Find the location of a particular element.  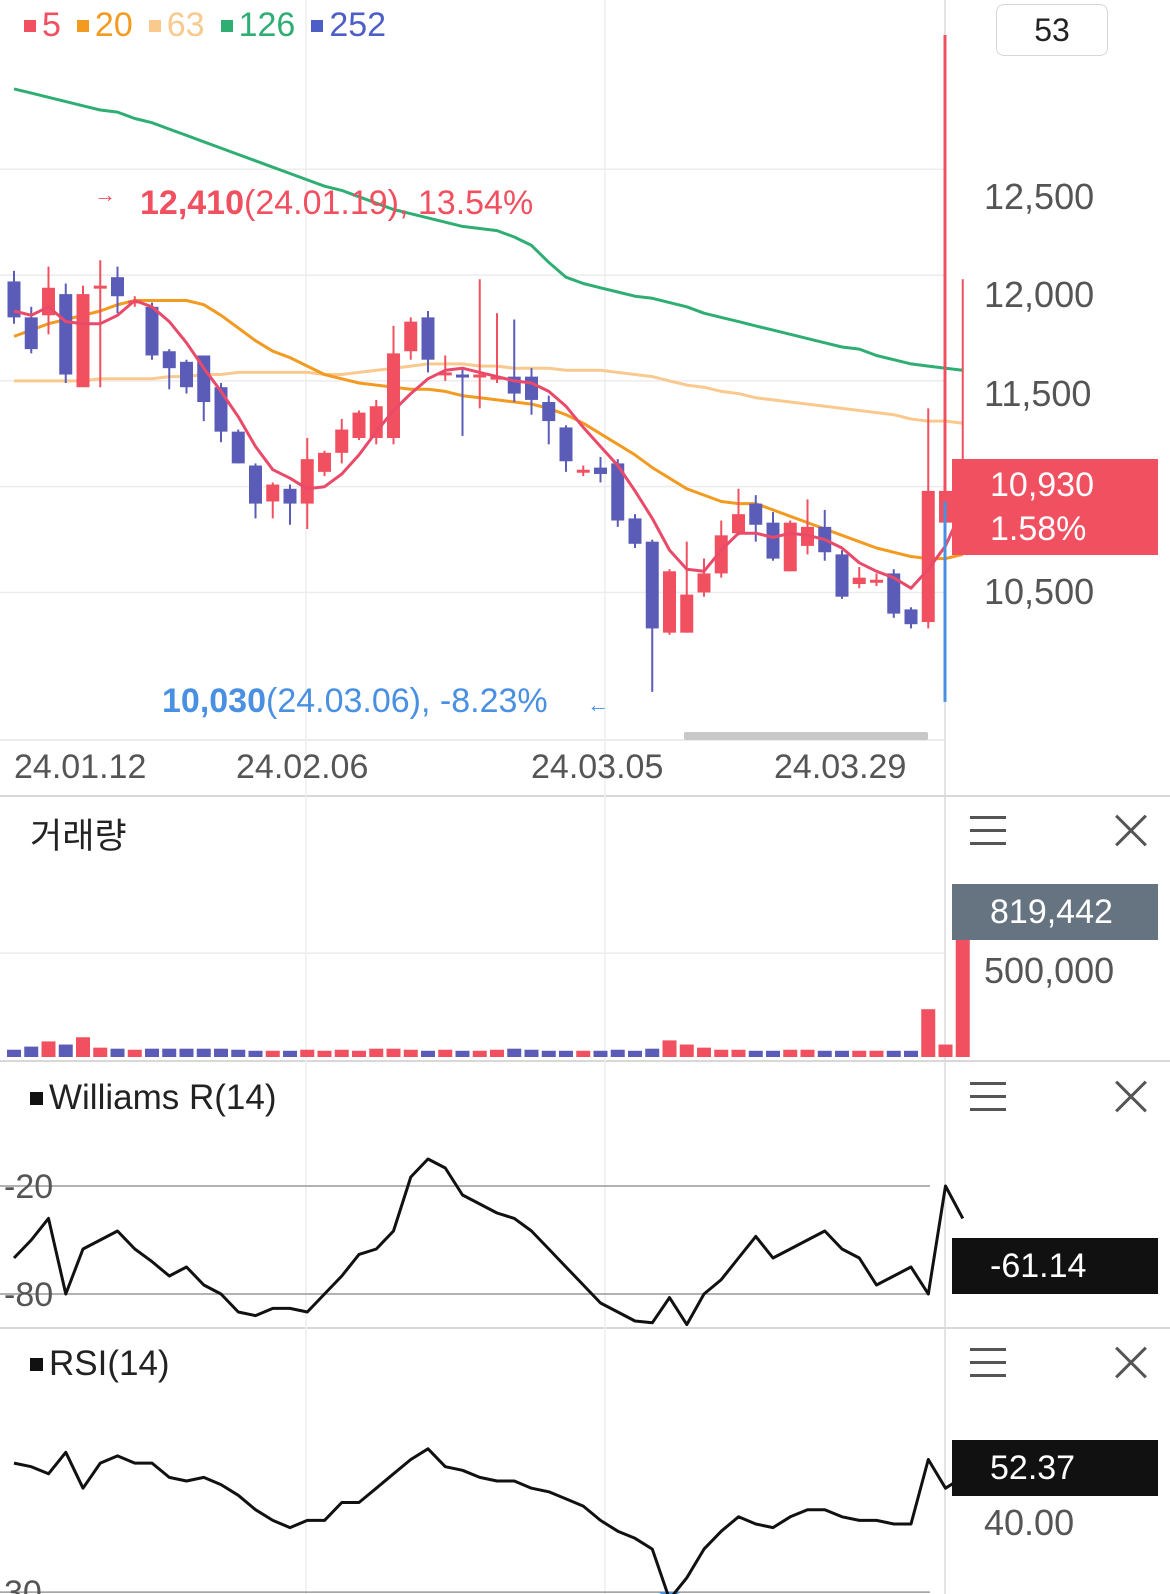

volume-menu-icon is located at coordinates (988, 831).